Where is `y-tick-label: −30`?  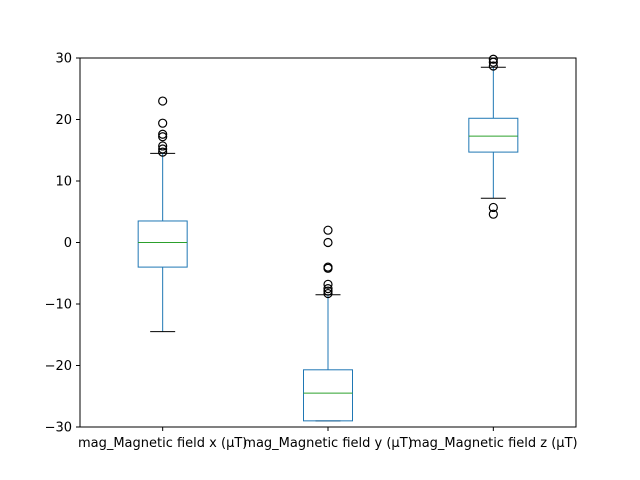 y-tick-label: −30 is located at coordinates (58, 428).